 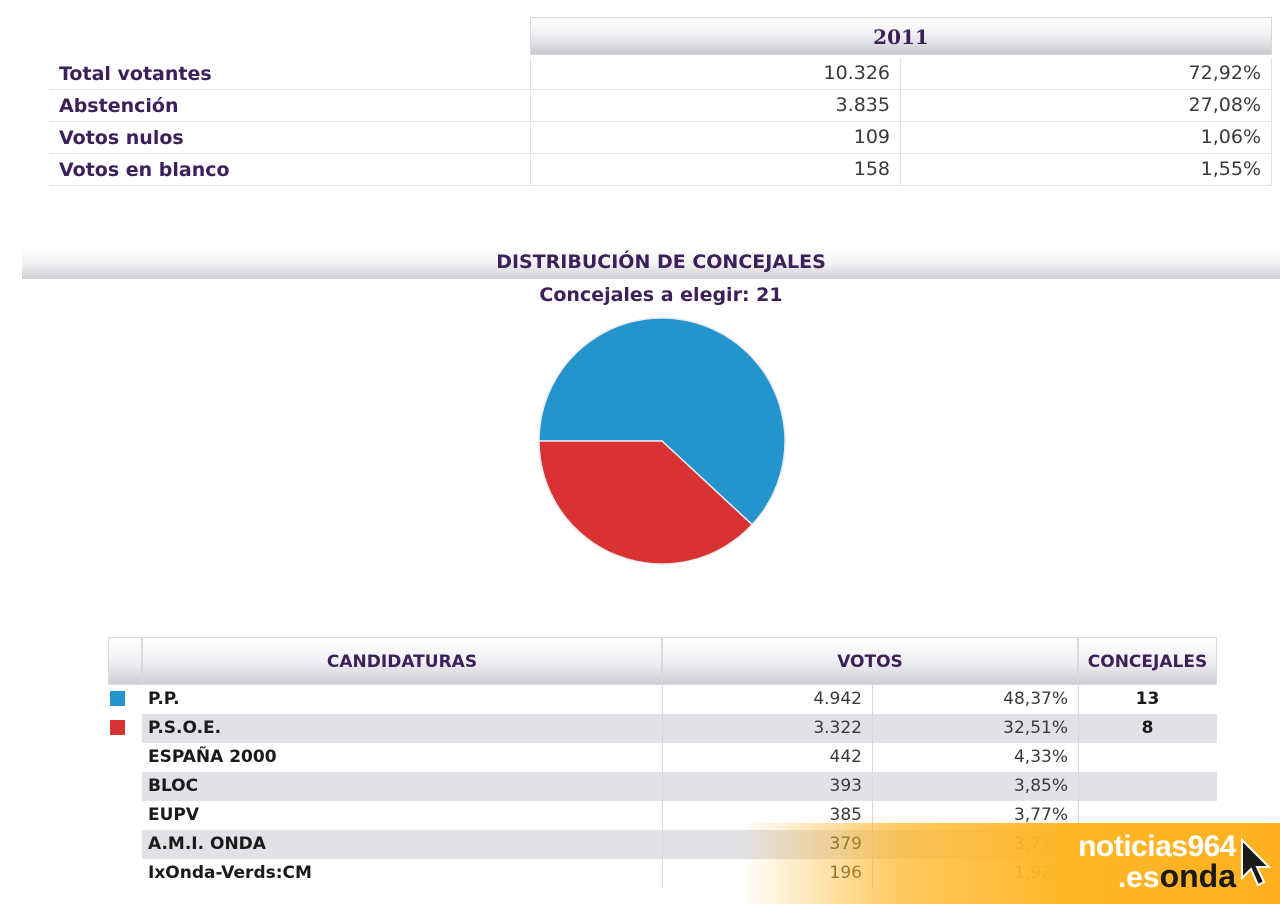 I want to click on candidaturas-header: CANDIDATURAS, so click(x=402, y=661).